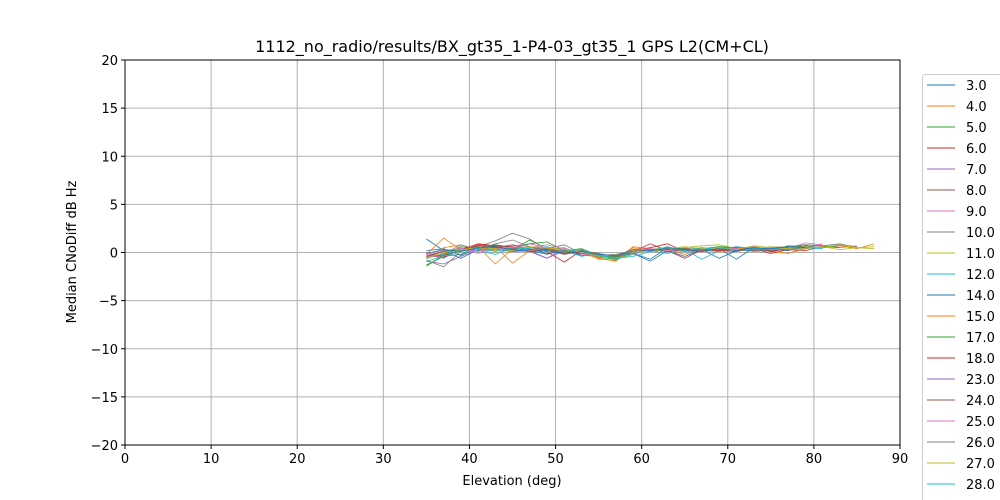  I want to click on legend-entry: 14.0, so click(980, 296).